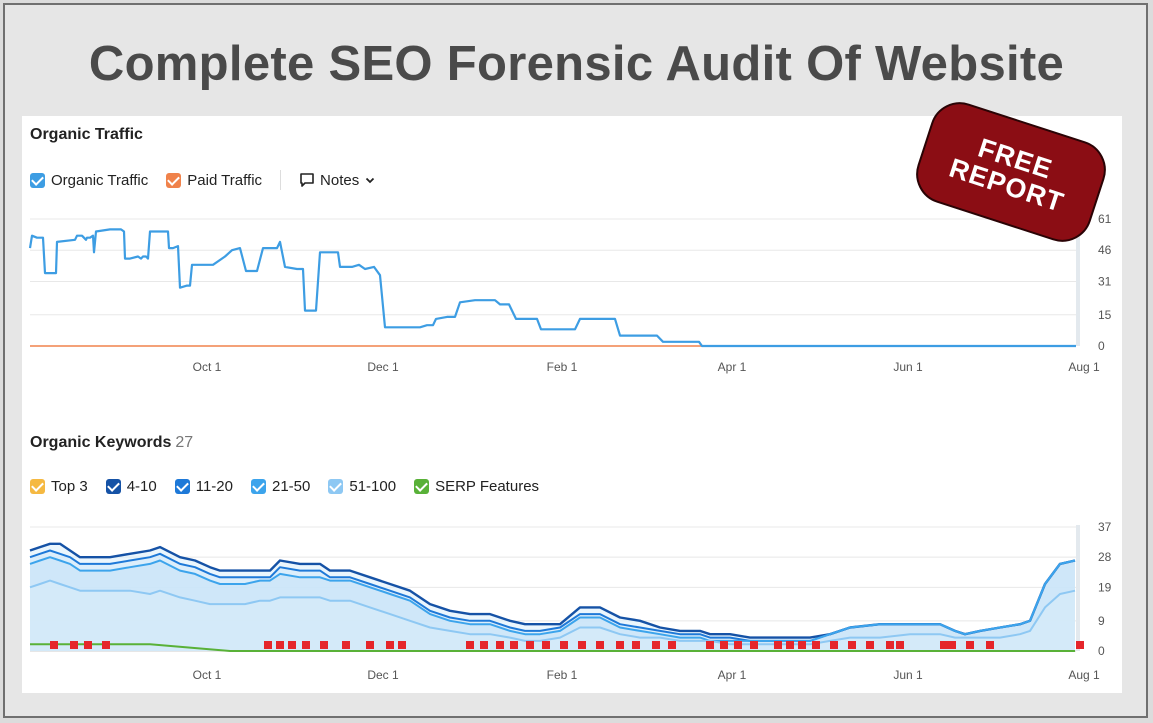 This screenshot has height=723, width=1153. What do you see at coordinates (101, 442) in the screenshot?
I see `organic-keywords-label: Organic Keywords` at bounding box center [101, 442].